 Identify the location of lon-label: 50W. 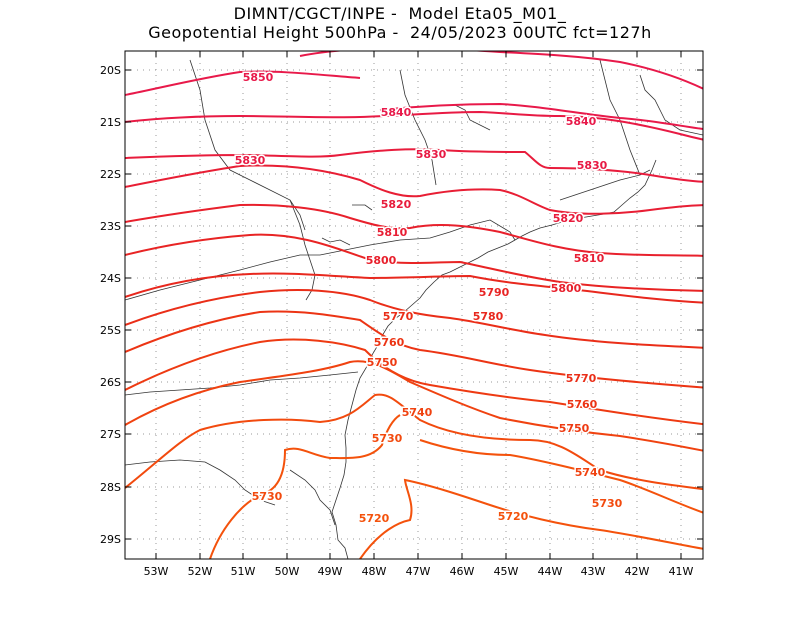
(287, 571).